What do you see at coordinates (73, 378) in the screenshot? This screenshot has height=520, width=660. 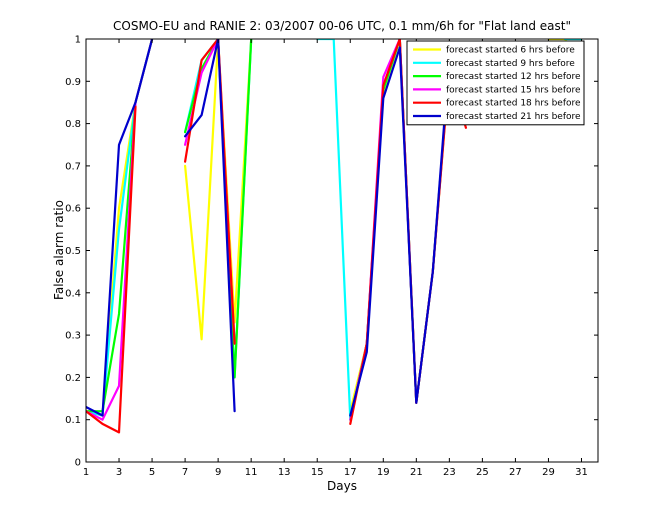 I see `y-tick-label: 0.2` at bounding box center [73, 378].